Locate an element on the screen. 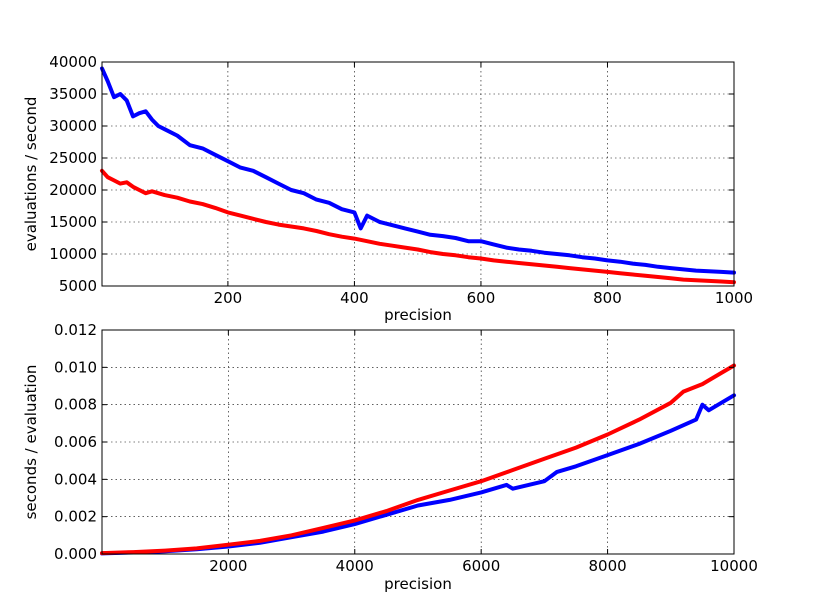 The width and height of the screenshot is (815, 615). y-tick-label: 15000 is located at coordinates (73, 222).